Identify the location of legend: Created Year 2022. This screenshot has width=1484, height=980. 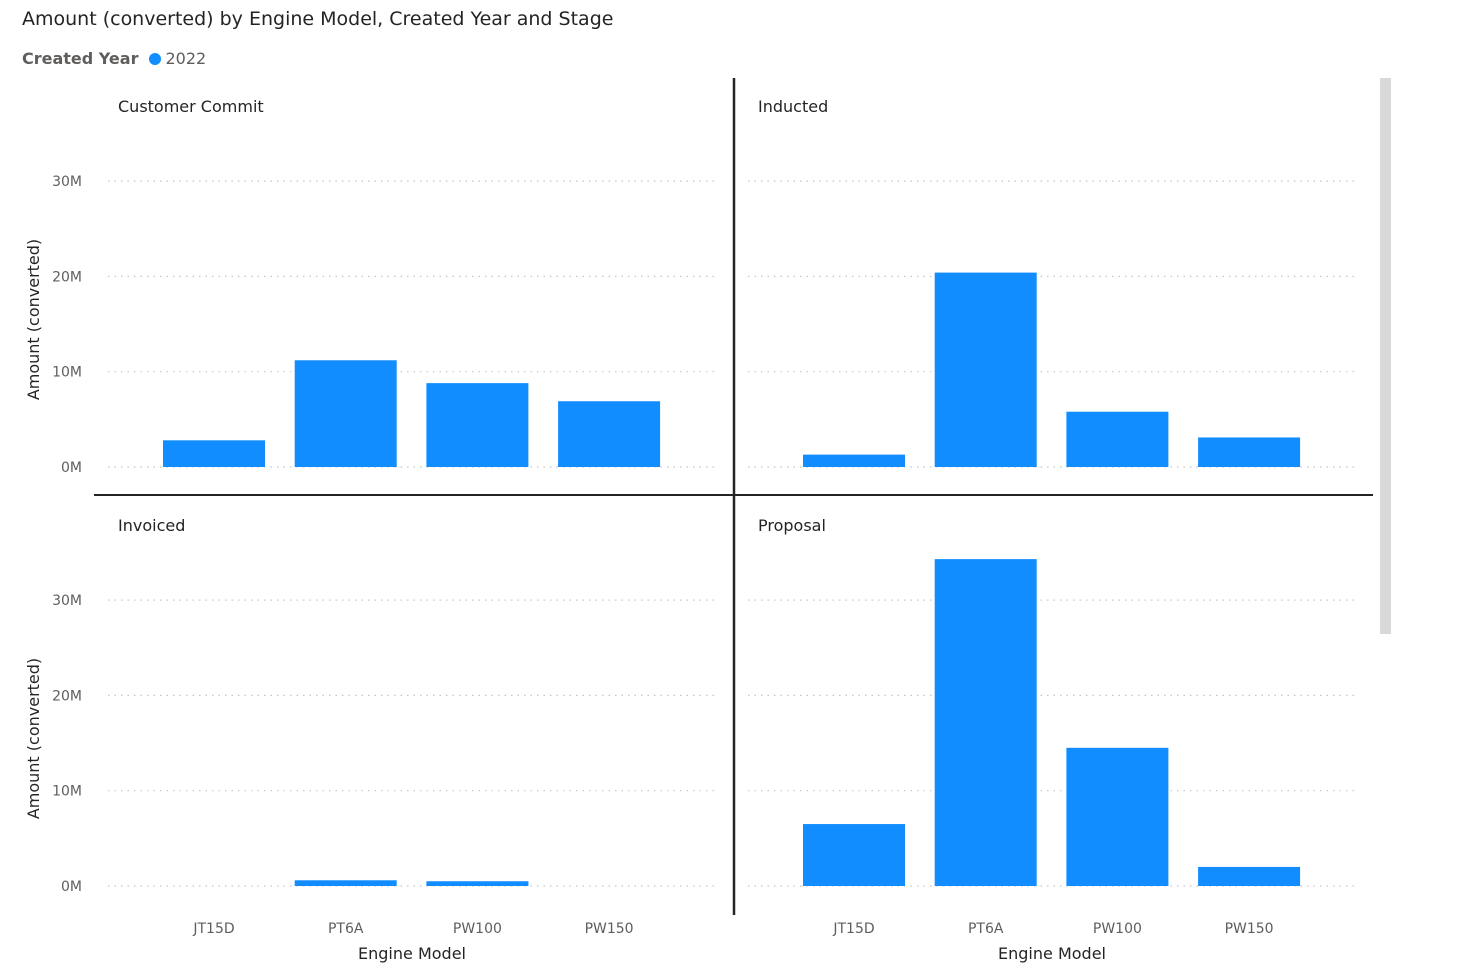
(114, 58).